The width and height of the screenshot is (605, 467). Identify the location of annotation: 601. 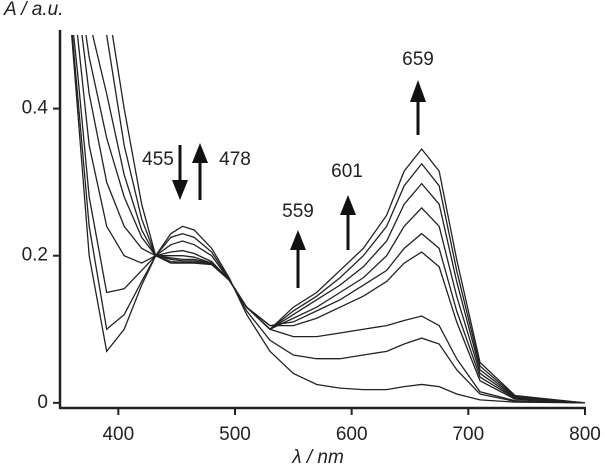
(347, 171).